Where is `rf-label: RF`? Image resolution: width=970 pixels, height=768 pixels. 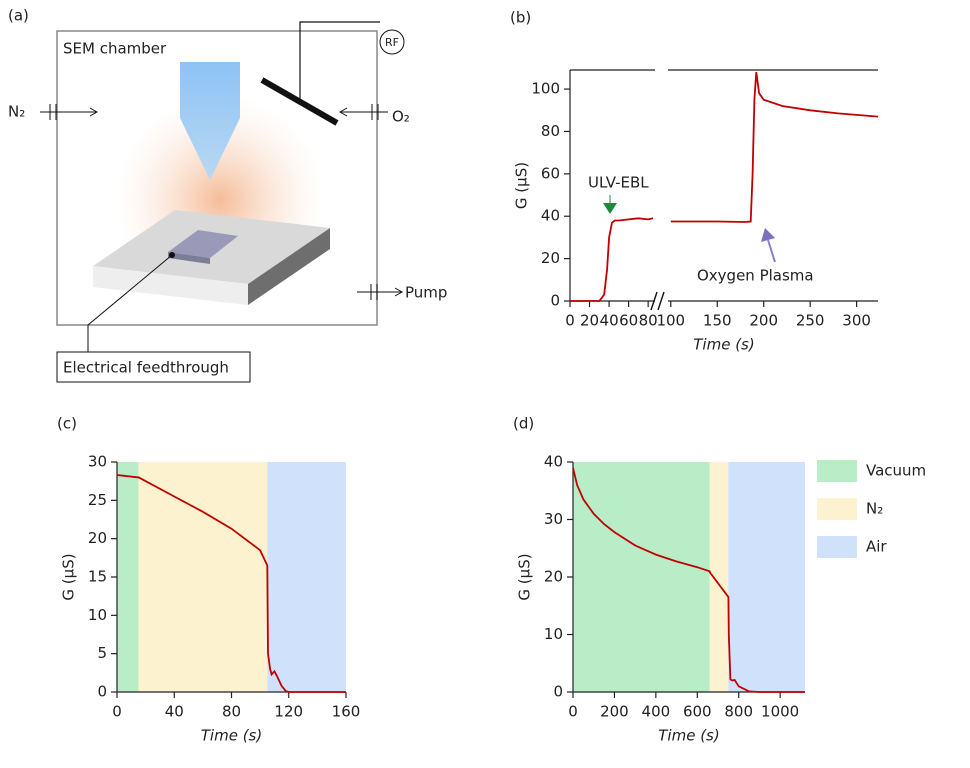
rf-label: RF is located at coordinates (392, 42).